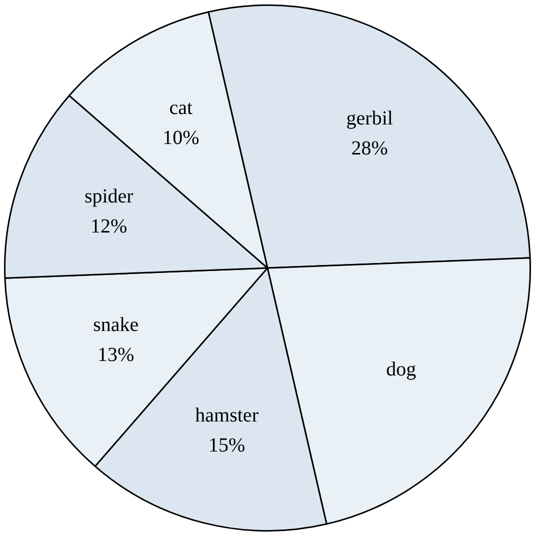 This screenshot has height=536, width=535. I want to click on data-label: 15%, so click(227, 445).